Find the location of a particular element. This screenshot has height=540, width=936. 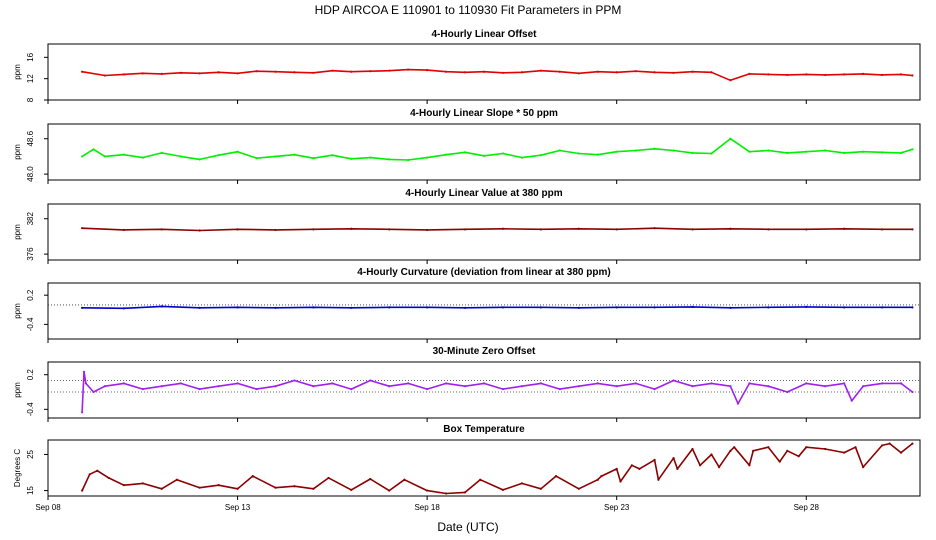

y-tick-label: 0.2 is located at coordinates (30, 295).